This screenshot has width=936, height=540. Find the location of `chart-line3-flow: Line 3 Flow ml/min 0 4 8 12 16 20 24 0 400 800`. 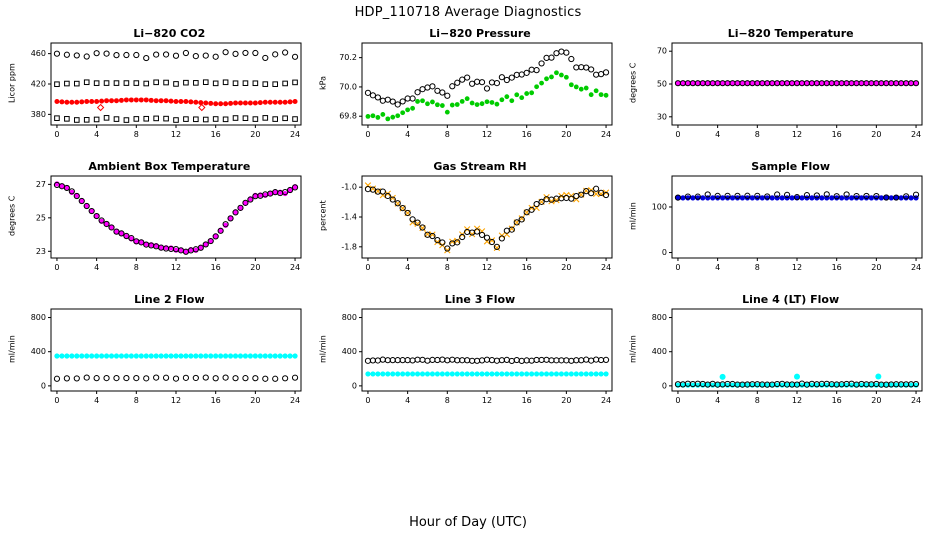

chart-line3-flow: Line 3 Flow ml/min 0 4 8 12 16 20 24 0 400 800 is located at coordinates (468, 349).